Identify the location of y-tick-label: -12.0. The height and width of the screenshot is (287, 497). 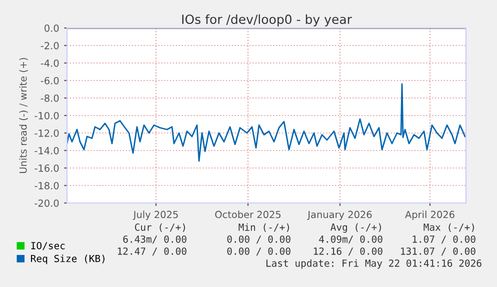
(46, 133).